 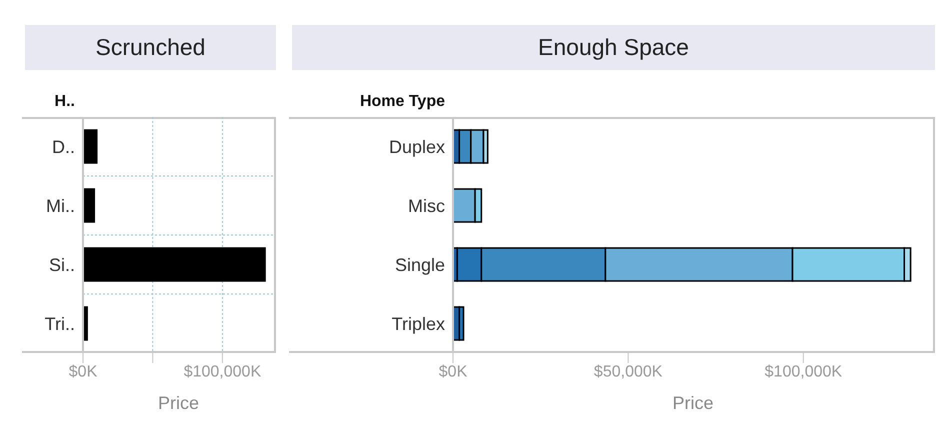 What do you see at coordinates (628, 371) in the screenshot?
I see `x-tick-label: $50,000K` at bounding box center [628, 371].